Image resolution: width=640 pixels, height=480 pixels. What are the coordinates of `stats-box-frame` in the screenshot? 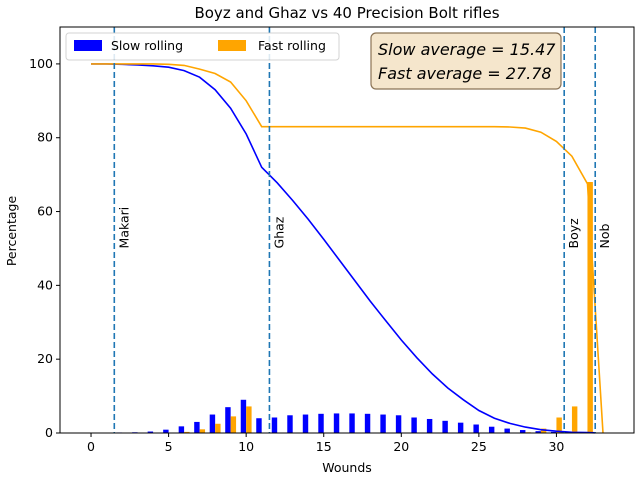 It's located at (466, 61).